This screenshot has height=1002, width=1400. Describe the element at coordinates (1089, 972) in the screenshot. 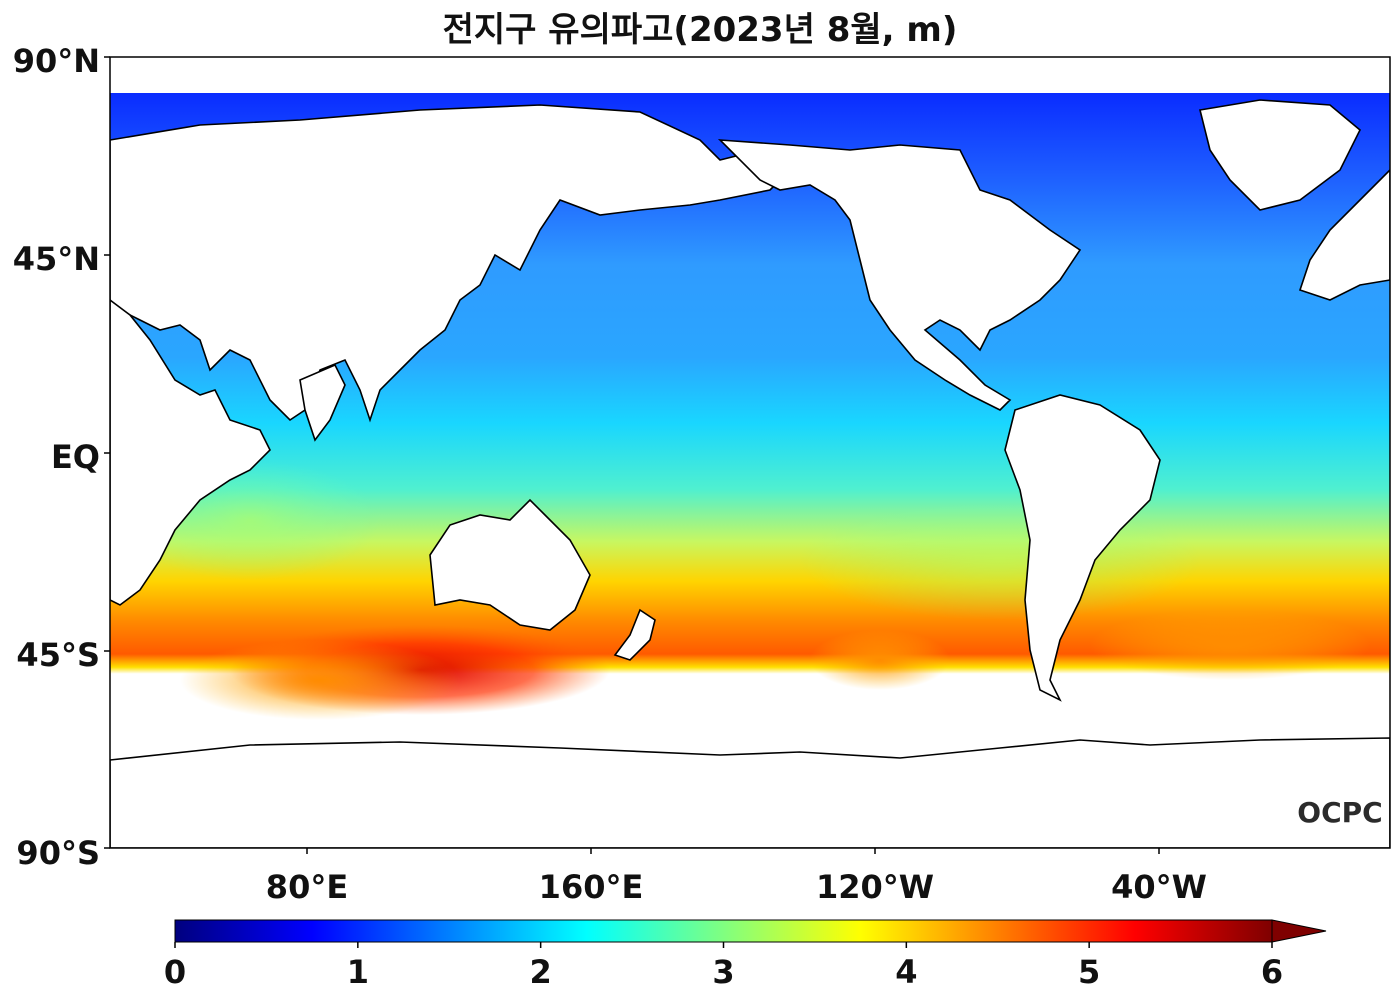

I see `colorbar-tick-label: 5` at that location.